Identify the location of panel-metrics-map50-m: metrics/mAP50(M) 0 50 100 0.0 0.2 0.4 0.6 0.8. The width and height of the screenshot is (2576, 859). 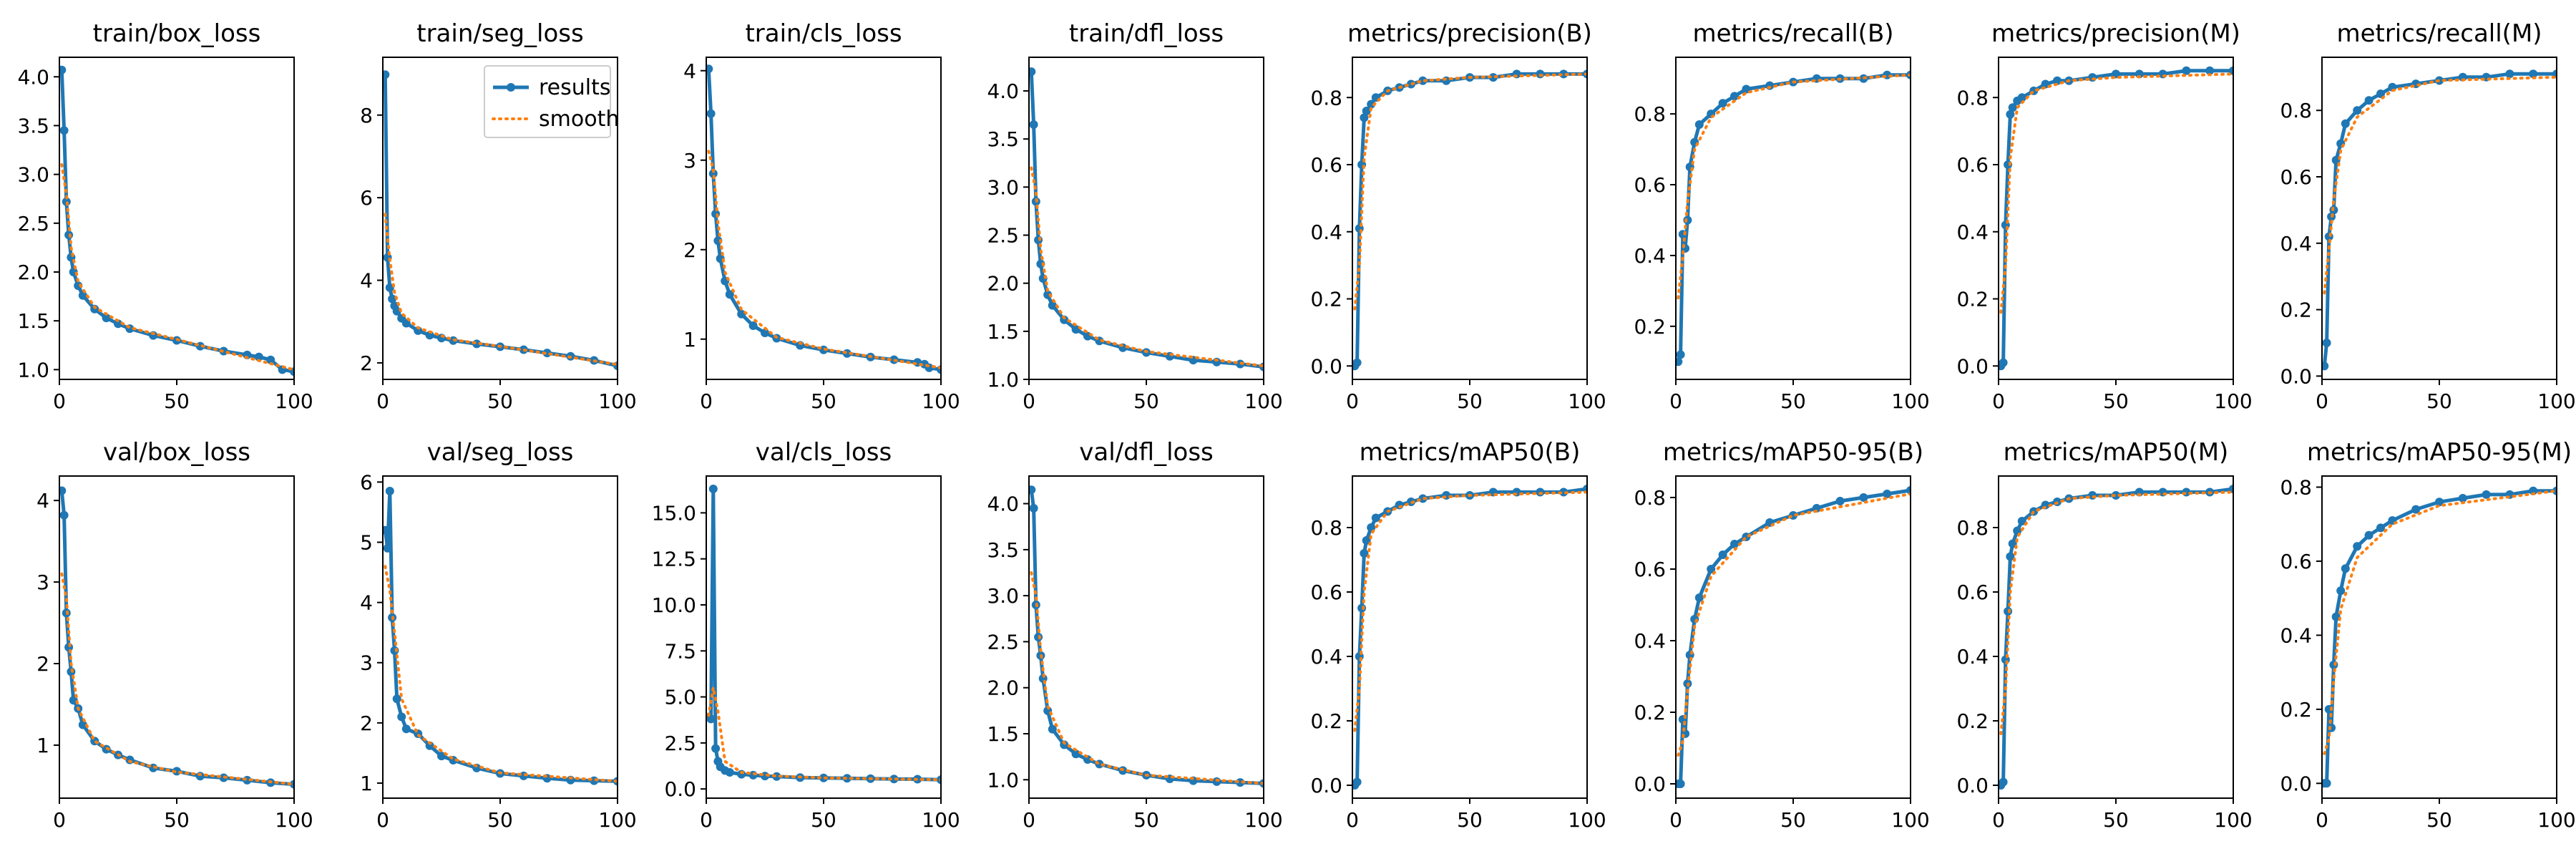
(2104, 635).